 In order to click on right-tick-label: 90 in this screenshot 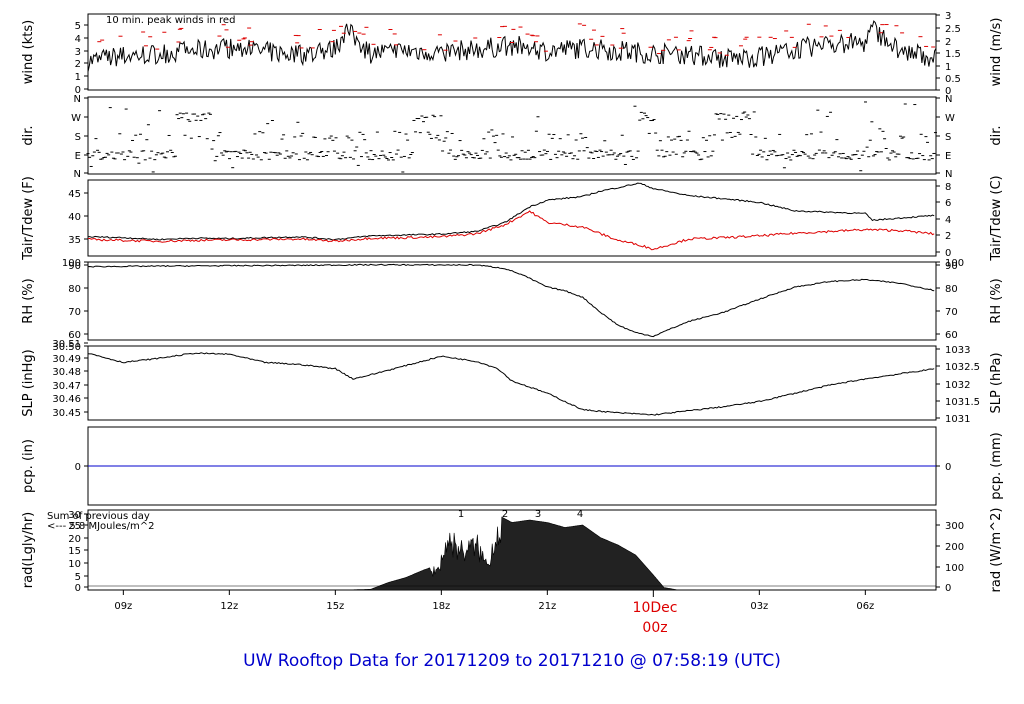, I will do `click(951, 266)`.